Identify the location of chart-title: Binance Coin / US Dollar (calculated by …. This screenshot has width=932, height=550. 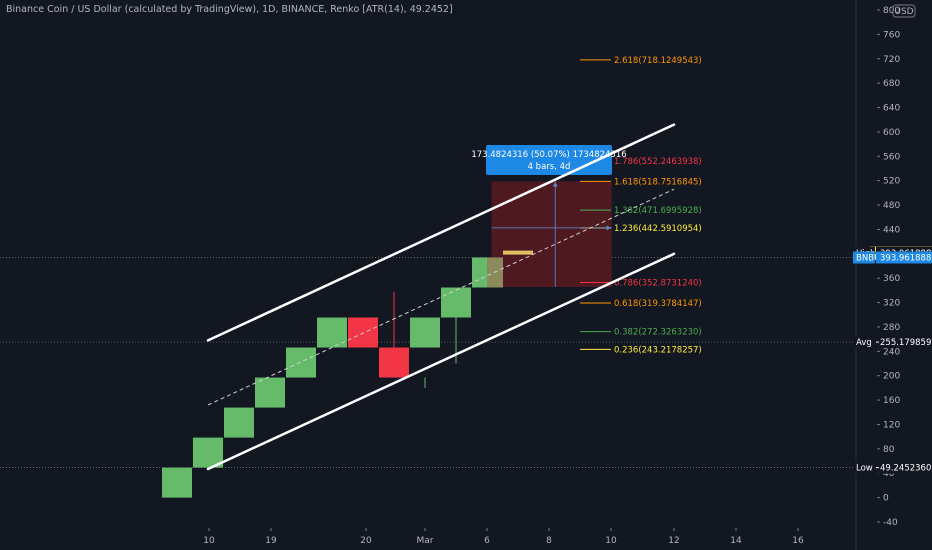
(229, 9).